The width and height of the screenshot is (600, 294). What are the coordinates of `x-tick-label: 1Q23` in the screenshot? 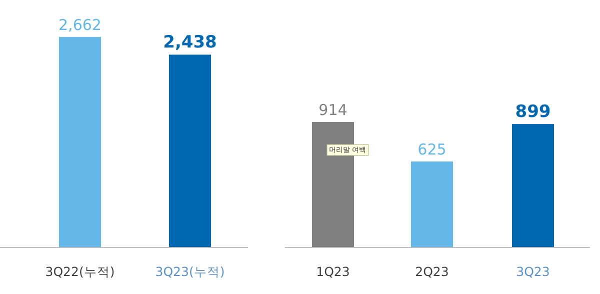 It's located at (333, 271).